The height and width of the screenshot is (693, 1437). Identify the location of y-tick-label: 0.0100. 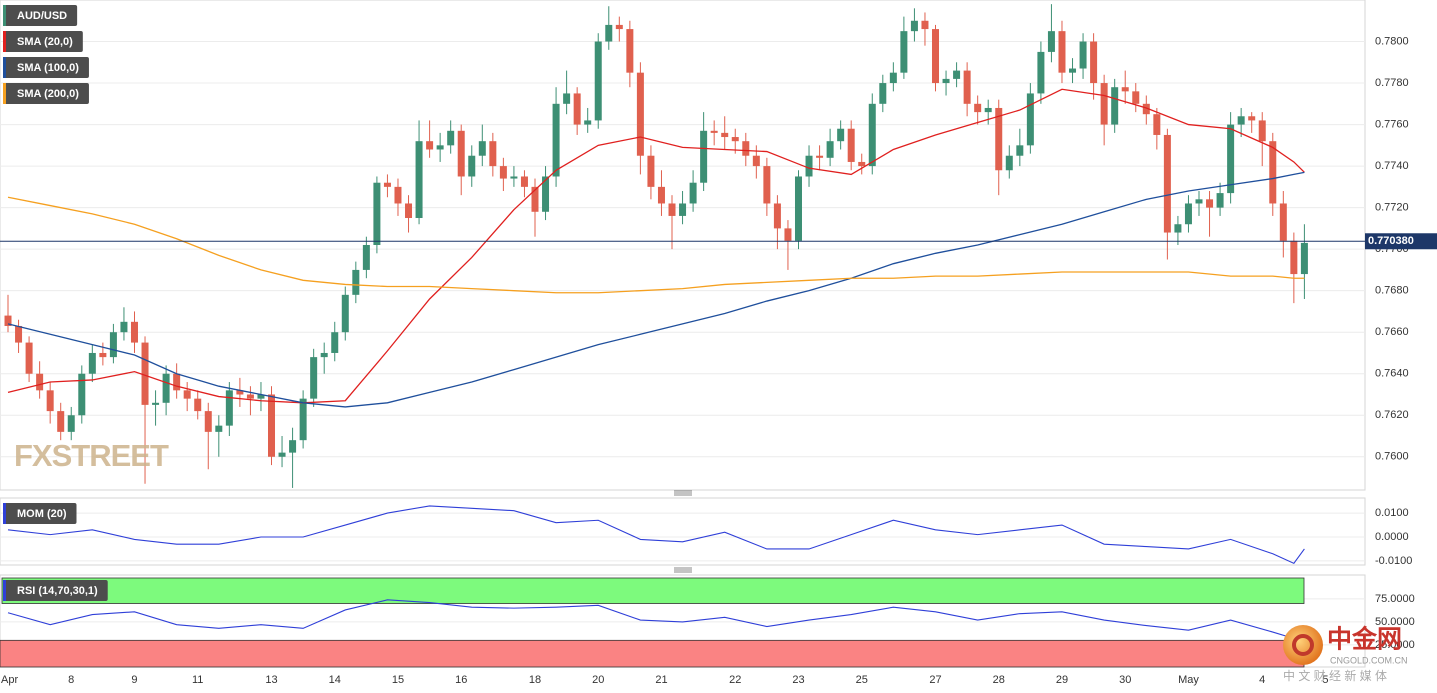
(1392, 513).